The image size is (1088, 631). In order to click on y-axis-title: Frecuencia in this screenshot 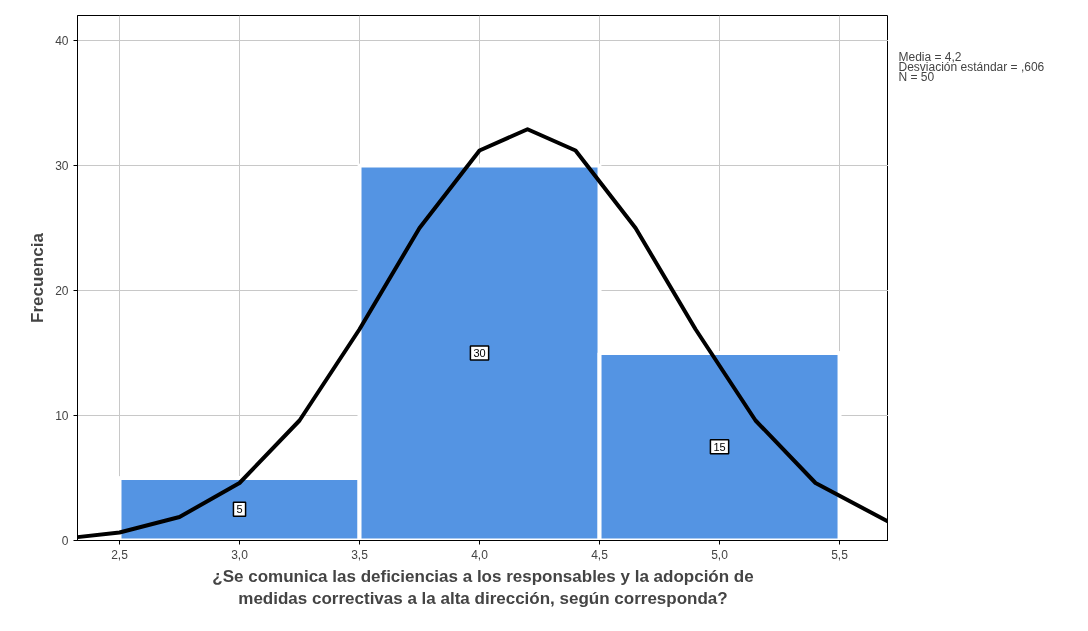, I will do `click(38, 277)`.